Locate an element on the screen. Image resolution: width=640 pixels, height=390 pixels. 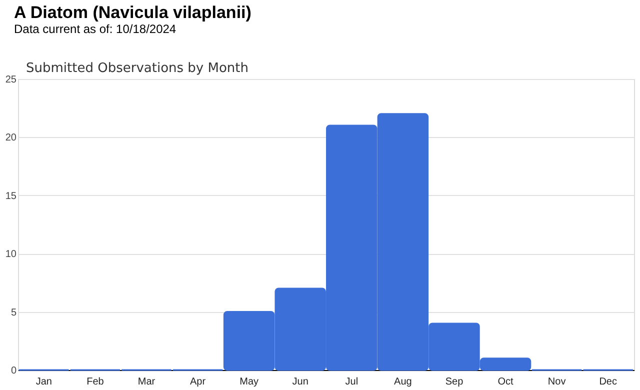
y-tick-label: 25 is located at coordinates (11, 80).